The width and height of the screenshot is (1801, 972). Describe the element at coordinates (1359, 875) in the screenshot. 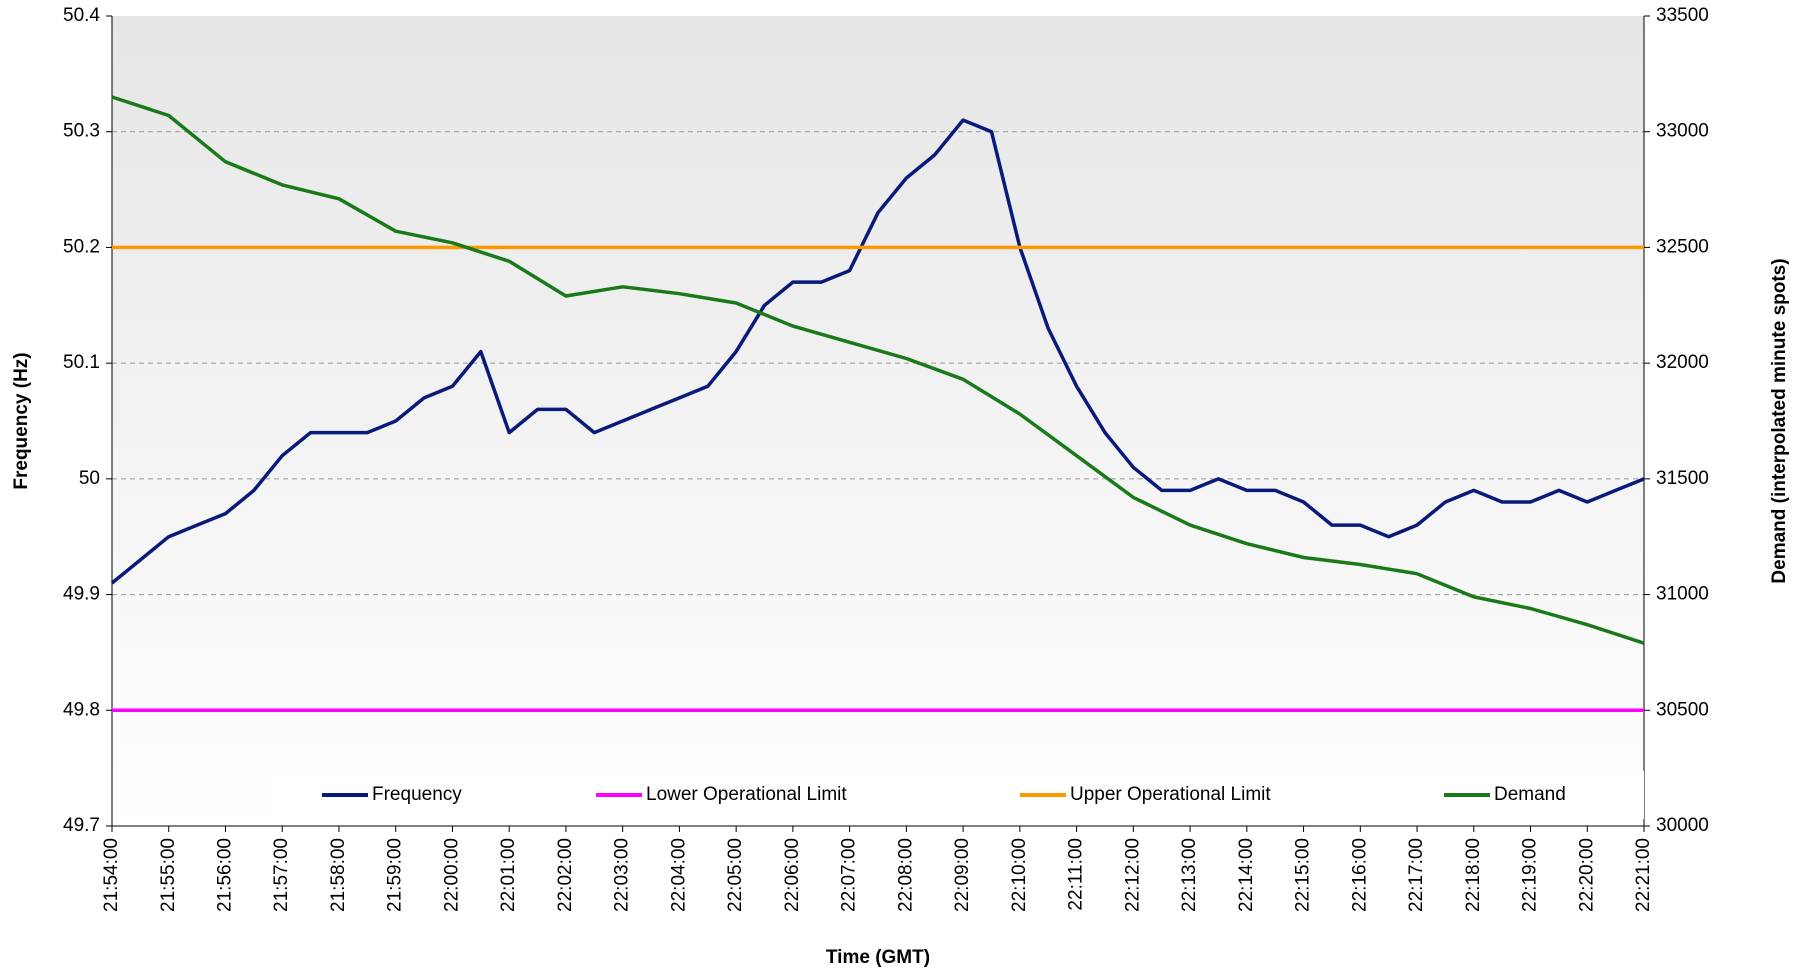

I see `x-tick-label: 22:16:00` at that location.